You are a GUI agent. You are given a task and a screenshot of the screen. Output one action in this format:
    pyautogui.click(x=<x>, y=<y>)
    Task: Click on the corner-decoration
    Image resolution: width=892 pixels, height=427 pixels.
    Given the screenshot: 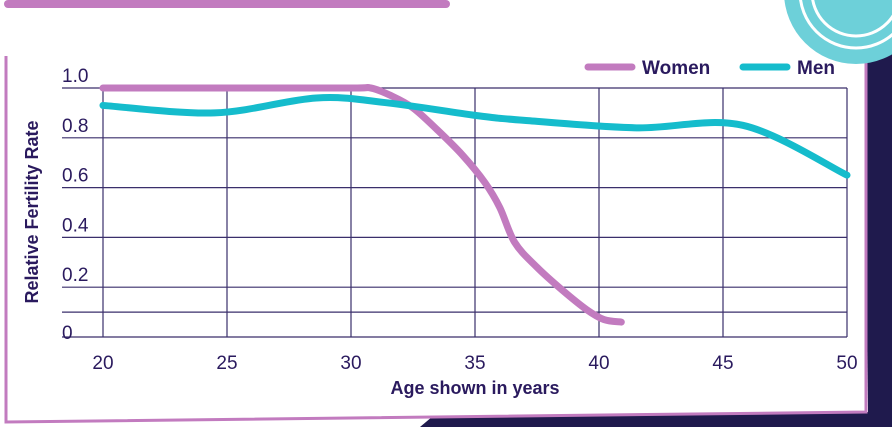 What is the action you would take?
    pyautogui.click(x=838, y=32)
    